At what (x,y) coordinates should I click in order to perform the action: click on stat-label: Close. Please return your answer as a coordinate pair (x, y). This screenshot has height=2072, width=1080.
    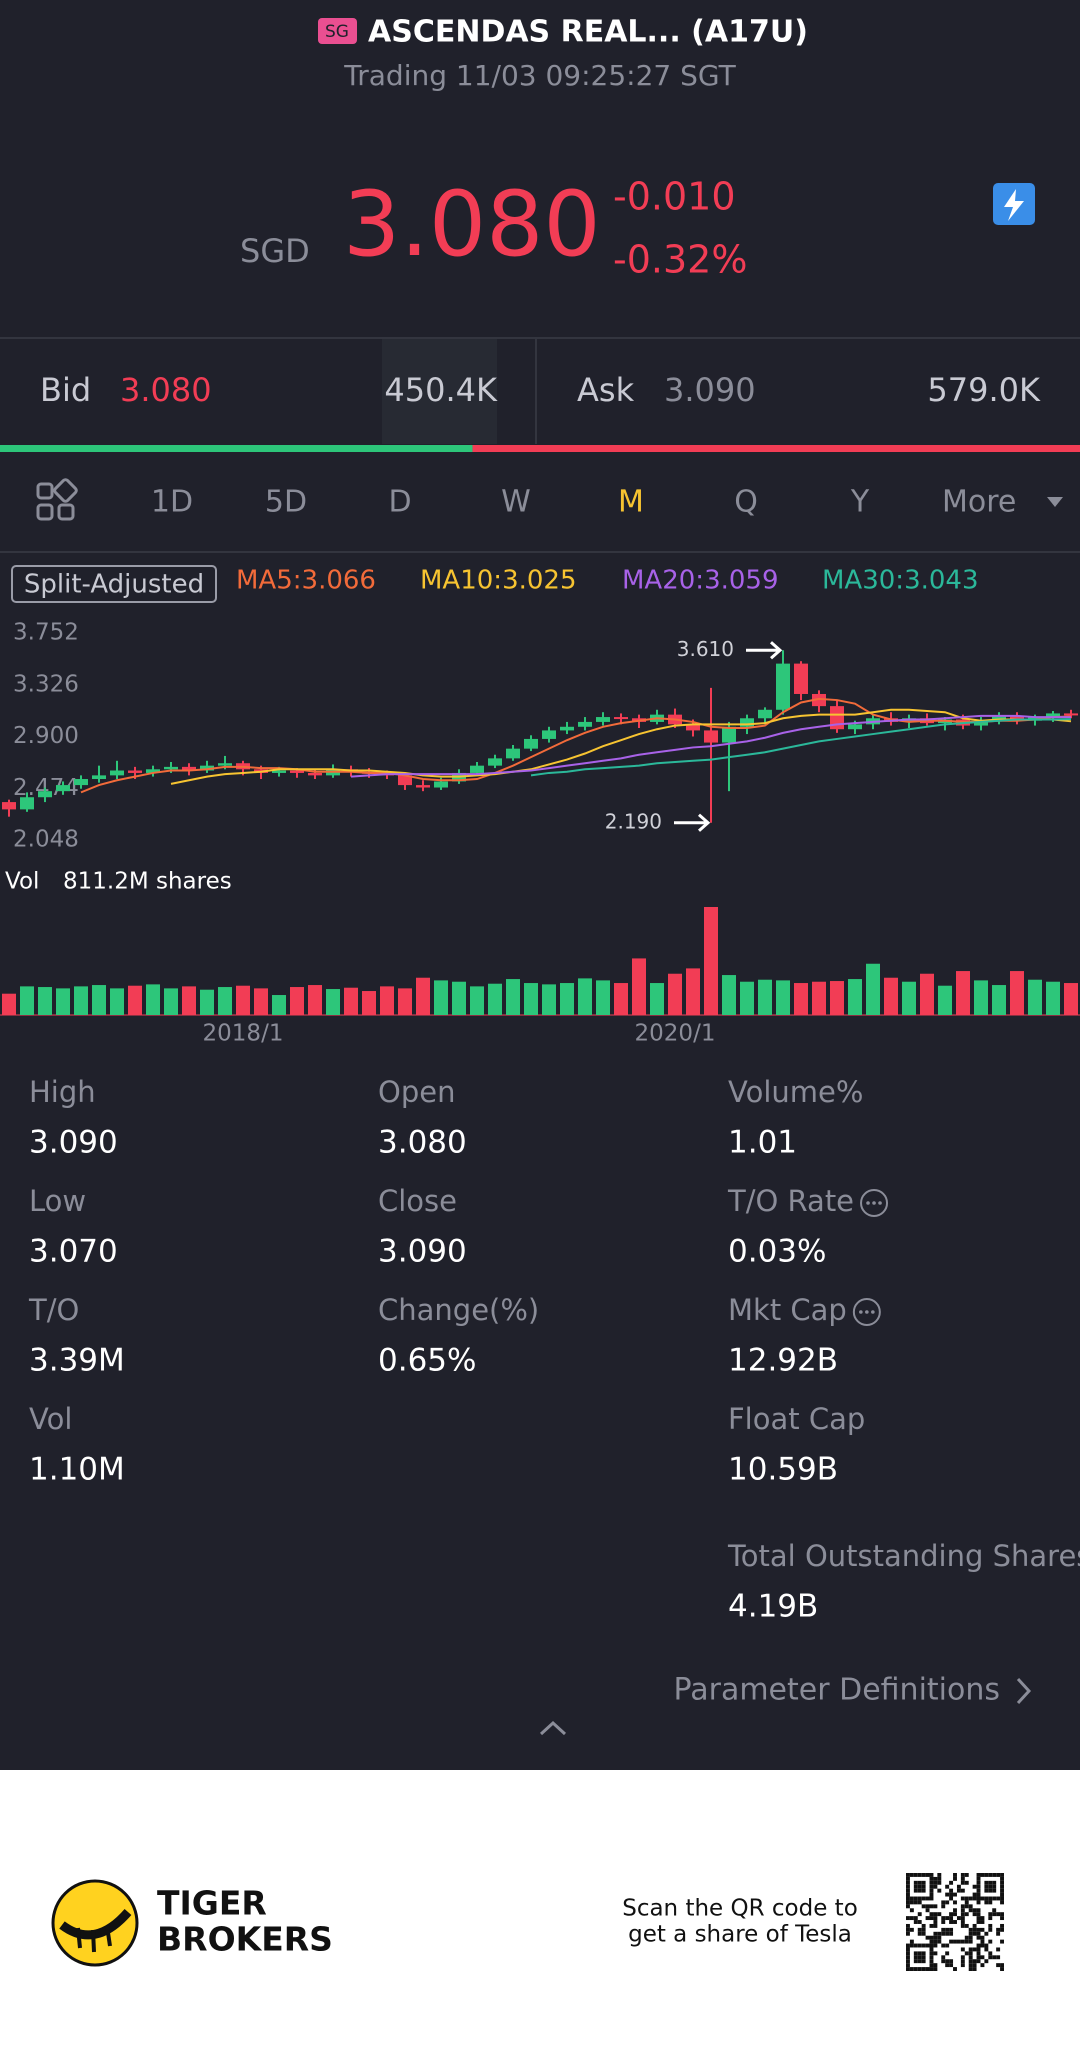
    Looking at the image, I should click on (417, 1201).